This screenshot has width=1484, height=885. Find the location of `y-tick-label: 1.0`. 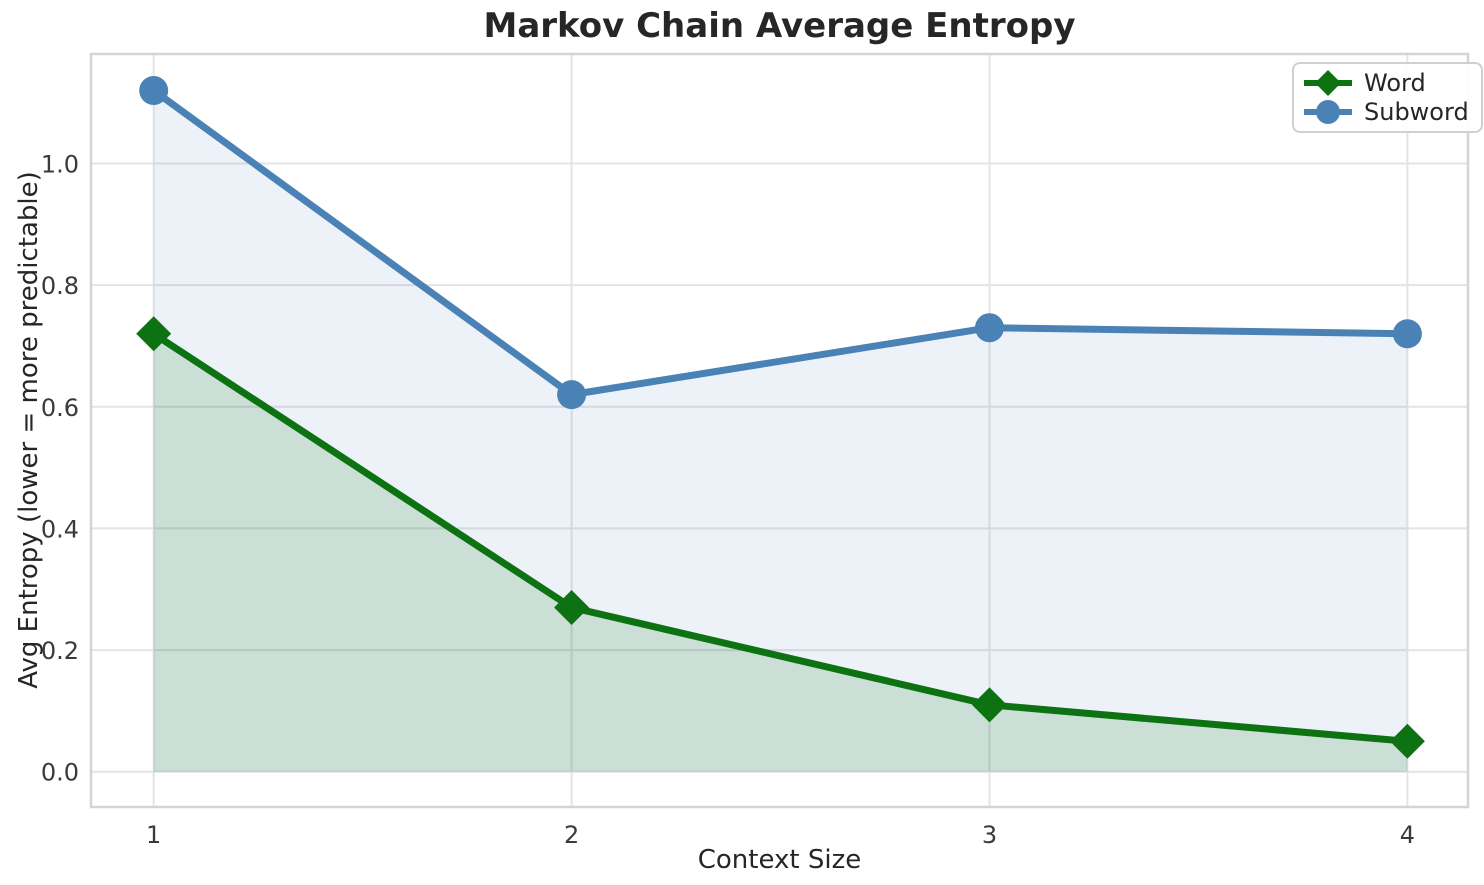

y-tick-label: 1.0 is located at coordinates (60, 164).